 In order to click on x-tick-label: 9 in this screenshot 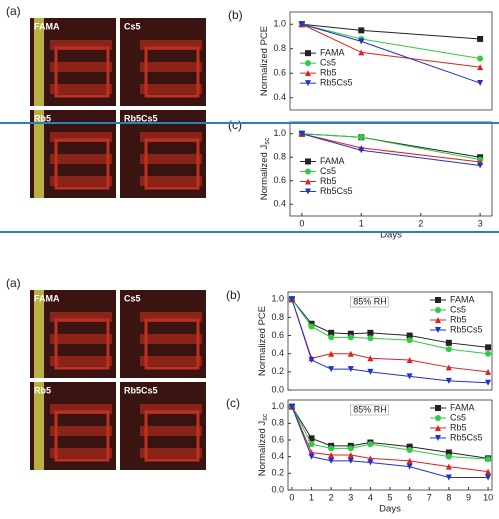, I will do `click(468, 497)`.